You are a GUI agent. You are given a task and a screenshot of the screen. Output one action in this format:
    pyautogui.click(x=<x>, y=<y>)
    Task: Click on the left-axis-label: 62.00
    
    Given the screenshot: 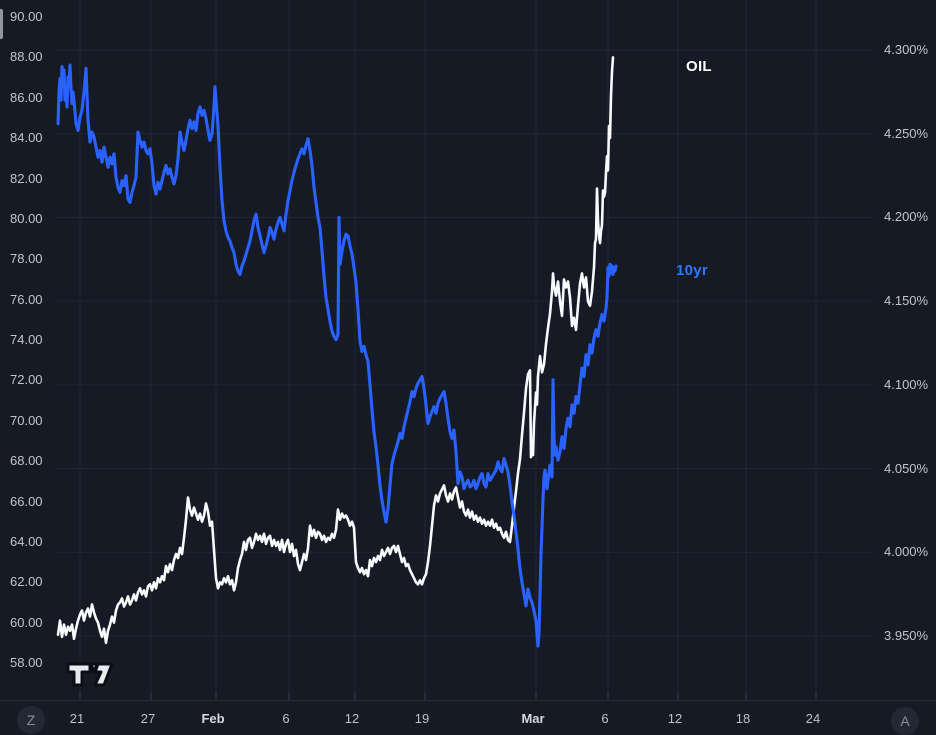 What is the action you would take?
    pyautogui.click(x=26, y=582)
    